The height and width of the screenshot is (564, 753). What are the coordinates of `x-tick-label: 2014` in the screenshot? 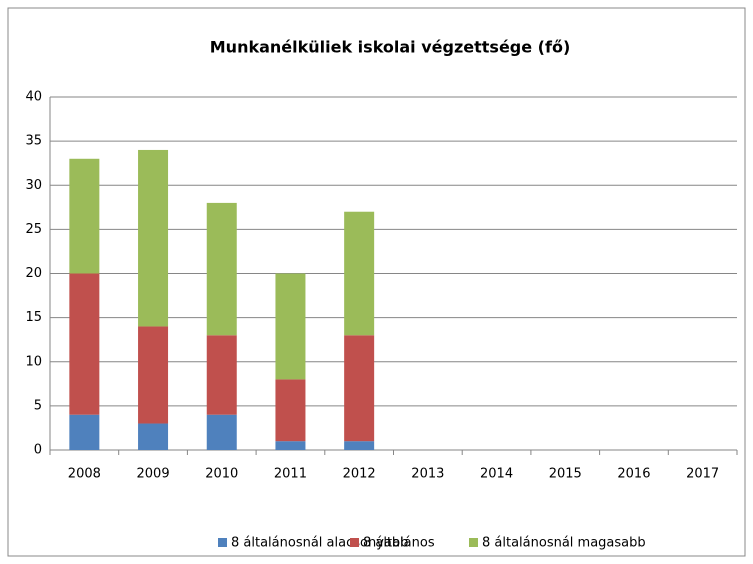 It's located at (496, 474).